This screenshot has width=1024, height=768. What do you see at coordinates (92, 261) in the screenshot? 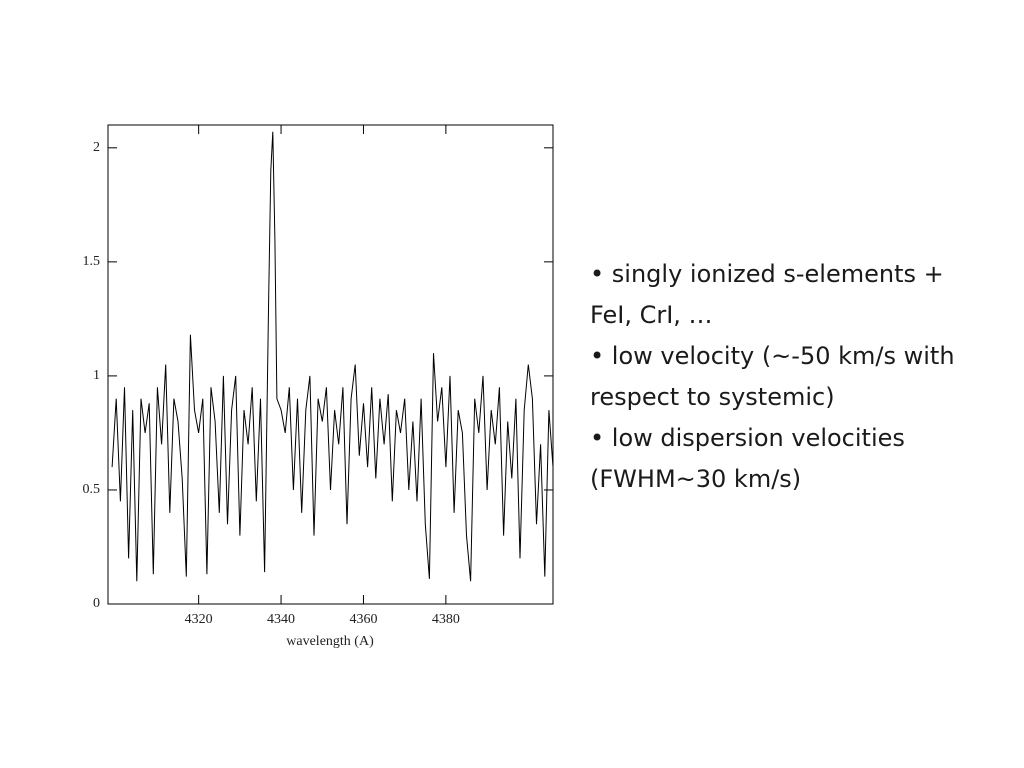
I see `y-tick-label: 1.5` at bounding box center [92, 261].